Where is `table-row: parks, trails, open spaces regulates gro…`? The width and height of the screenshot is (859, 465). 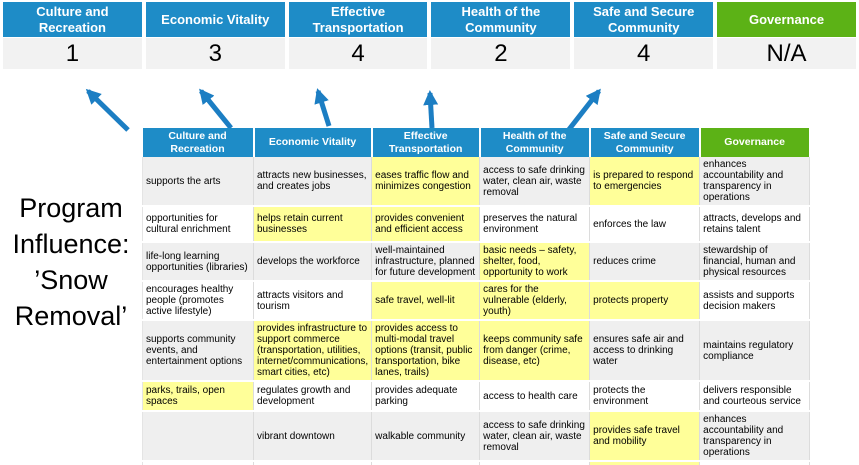 table-row: parks, trails, open spaces regulates gro… is located at coordinates (476, 396).